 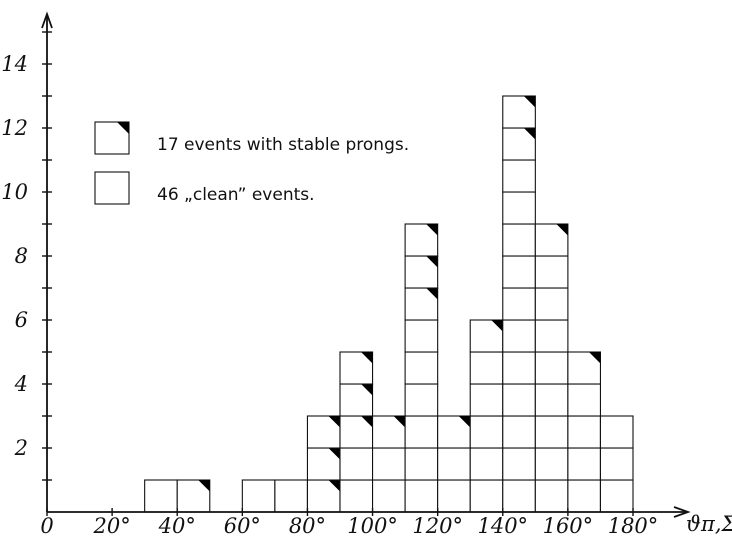 I want to click on x-tick-label: 160°, so click(x=568, y=526).